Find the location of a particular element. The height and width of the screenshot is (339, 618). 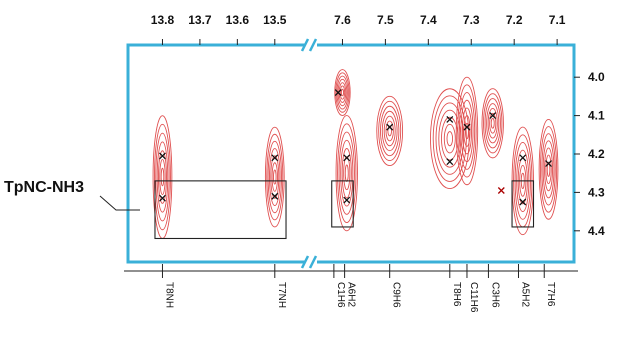

x-tick-label: 13.7 is located at coordinates (200, 20).